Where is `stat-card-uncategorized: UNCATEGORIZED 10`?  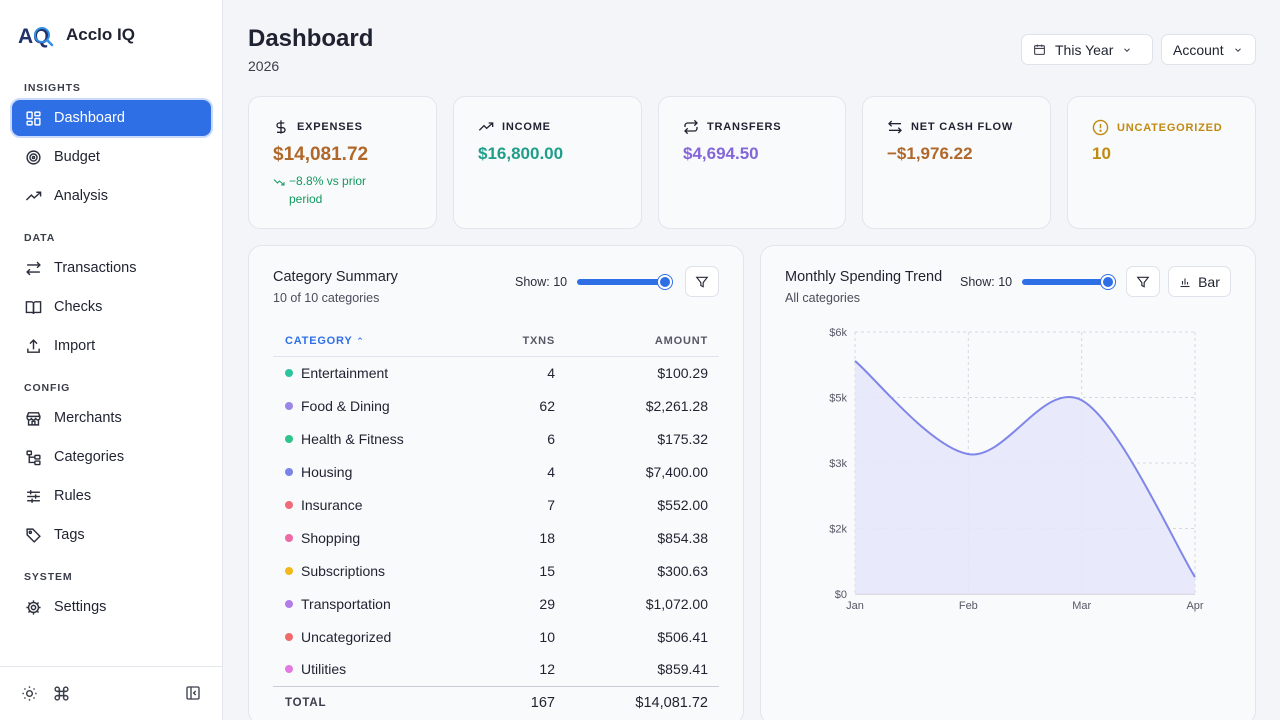 stat-card-uncategorized: UNCATEGORIZED 10 is located at coordinates (1161, 162).